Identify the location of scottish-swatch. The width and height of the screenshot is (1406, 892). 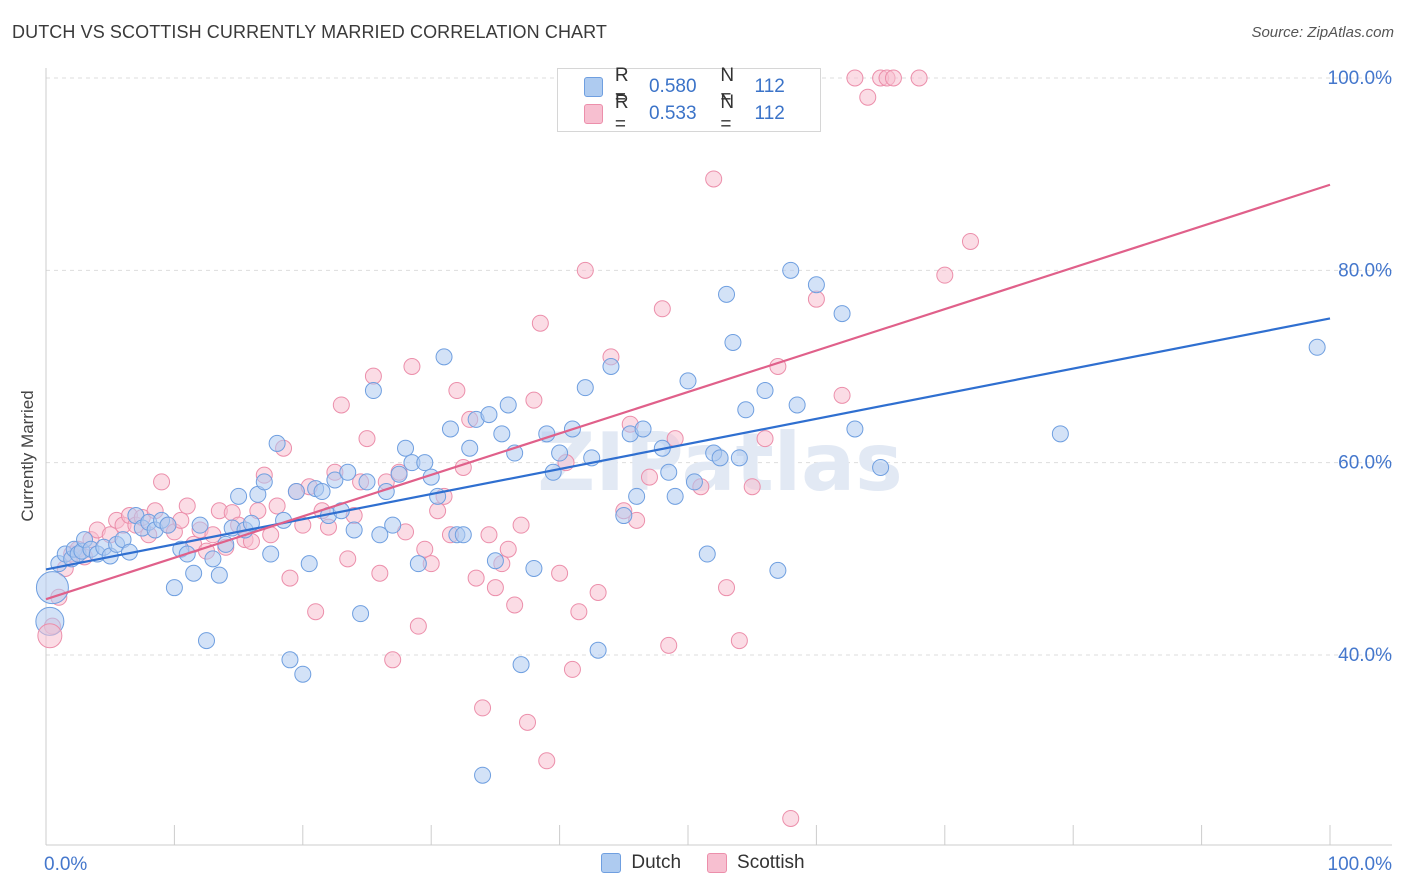
(717, 863).